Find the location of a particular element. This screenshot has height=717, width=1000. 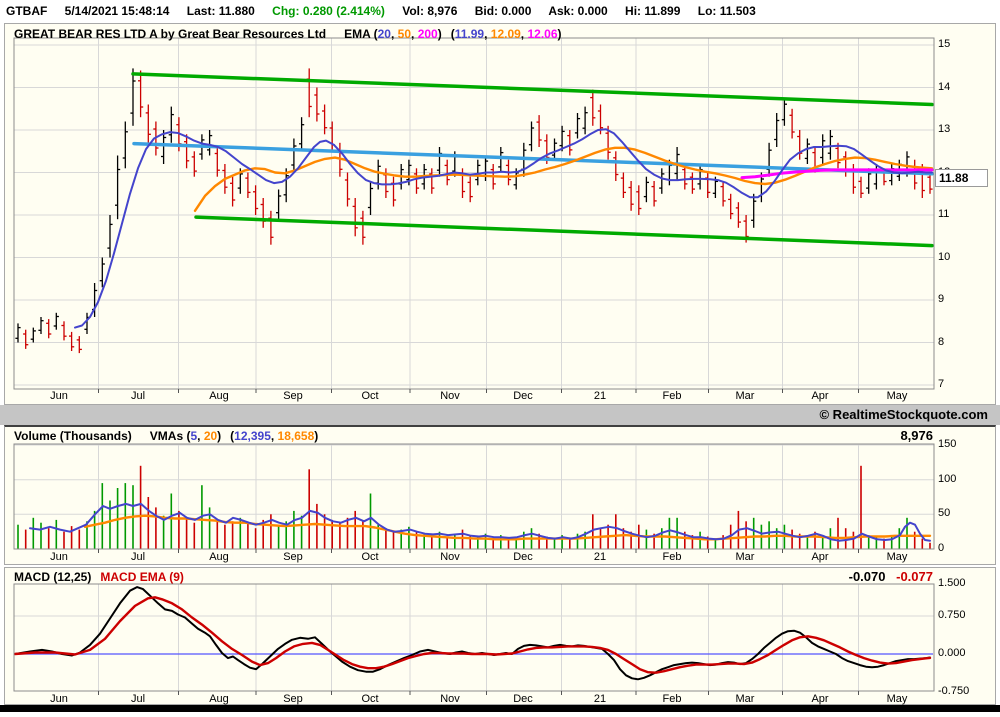

title-segment: EMA ( is located at coordinates (361, 34).